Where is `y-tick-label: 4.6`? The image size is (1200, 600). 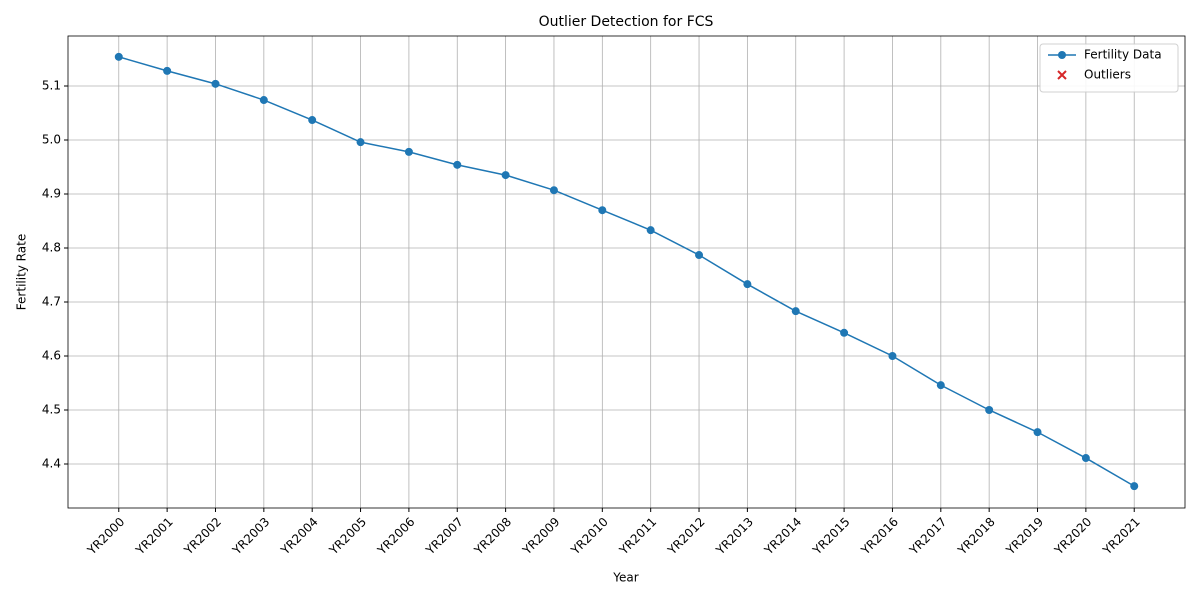 y-tick-label: 4.6 is located at coordinates (51, 355).